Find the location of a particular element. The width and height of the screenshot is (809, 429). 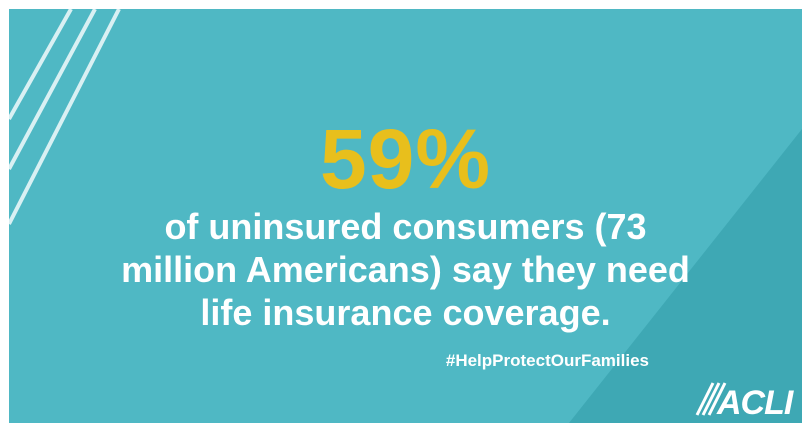

headline-stat: 59% is located at coordinates (405, 159).